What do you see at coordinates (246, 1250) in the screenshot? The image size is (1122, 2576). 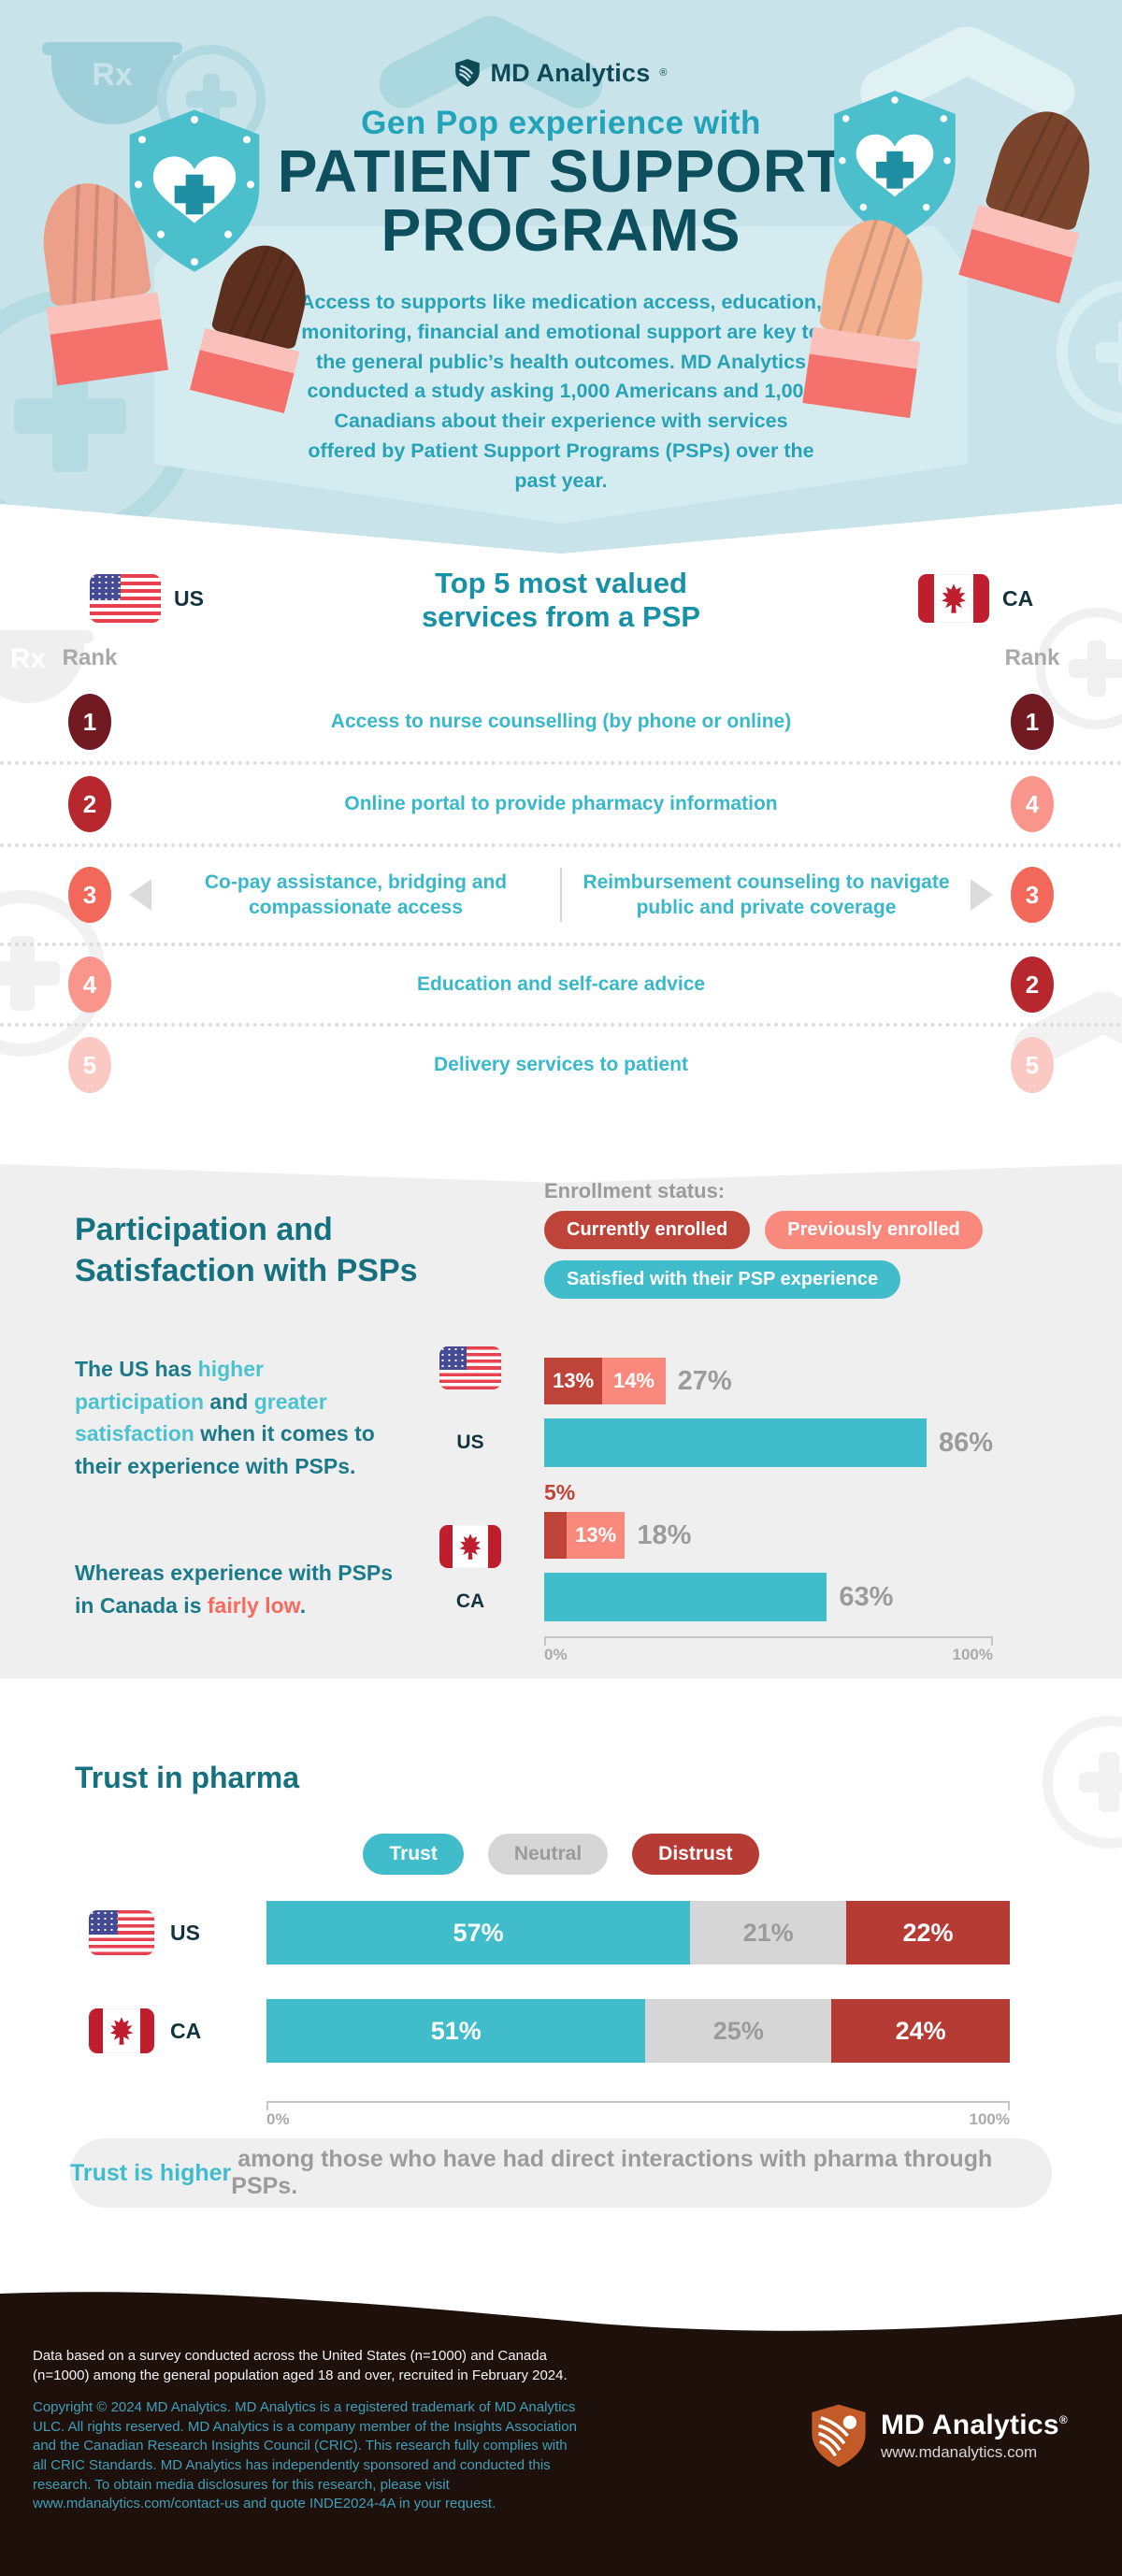 I see `participation-heading: Participation and Satisfaction with PSPs` at bounding box center [246, 1250].